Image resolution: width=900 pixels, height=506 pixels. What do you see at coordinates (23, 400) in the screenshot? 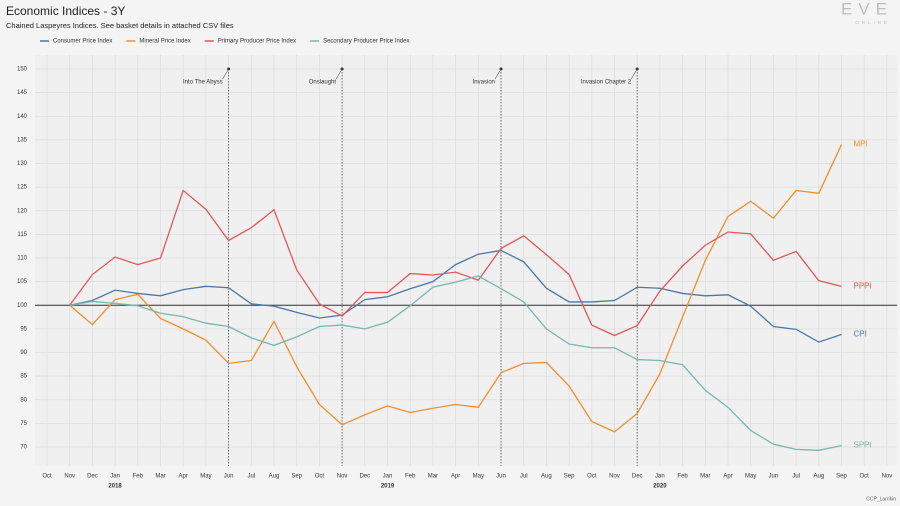
I see `y-tick-label: 80` at bounding box center [23, 400].